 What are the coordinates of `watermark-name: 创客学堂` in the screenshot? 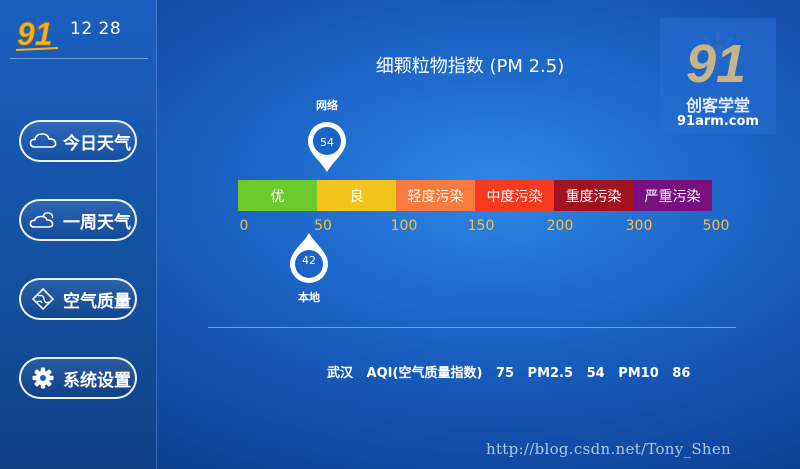 It's located at (717, 105).